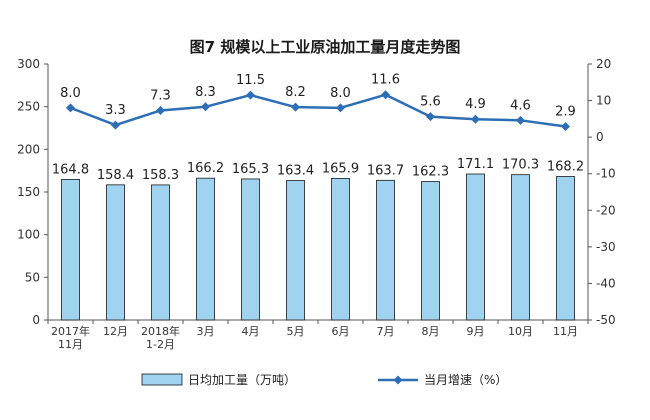 The height and width of the screenshot is (420, 650). What do you see at coordinates (340, 168) in the screenshot?
I see `bar-value-label: 165.9` at bounding box center [340, 168].